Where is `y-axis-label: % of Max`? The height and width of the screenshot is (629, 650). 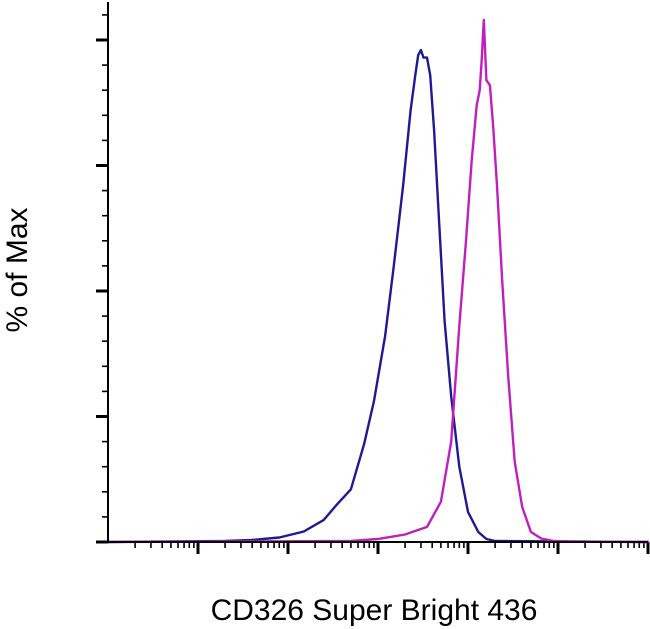
y-axis-label: % of Max is located at coordinates (17, 269).